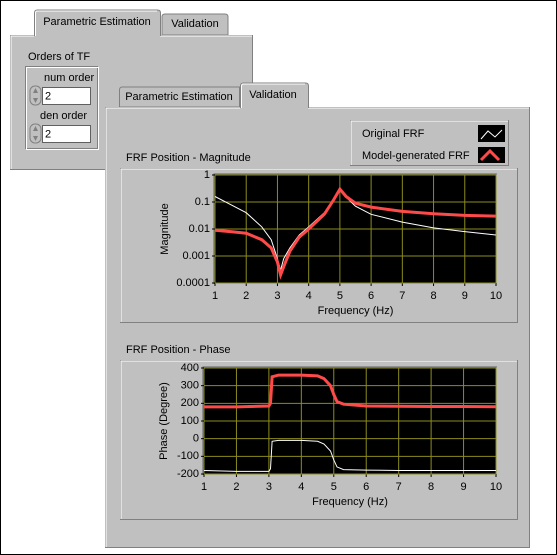 Image resolution: width=557 pixels, height=555 pixels. What do you see at coordinates (207, 175) in the screenshot?
I see `y-tick-label: 1` at bounding box center [207, 175].